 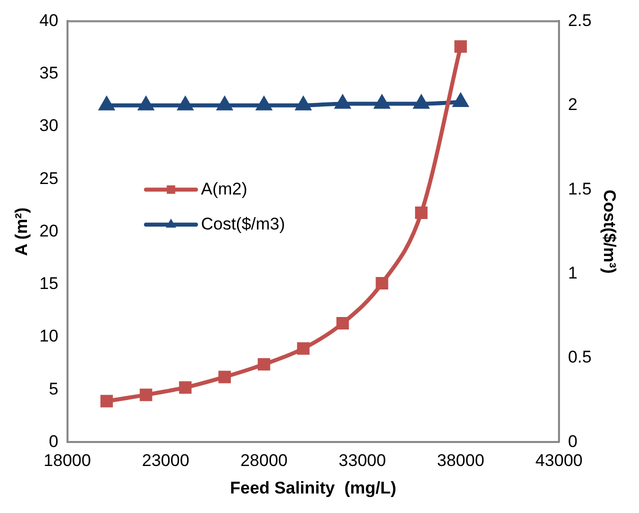 I want to click on y2-tick-label: 0, so click(x=573, y=441).